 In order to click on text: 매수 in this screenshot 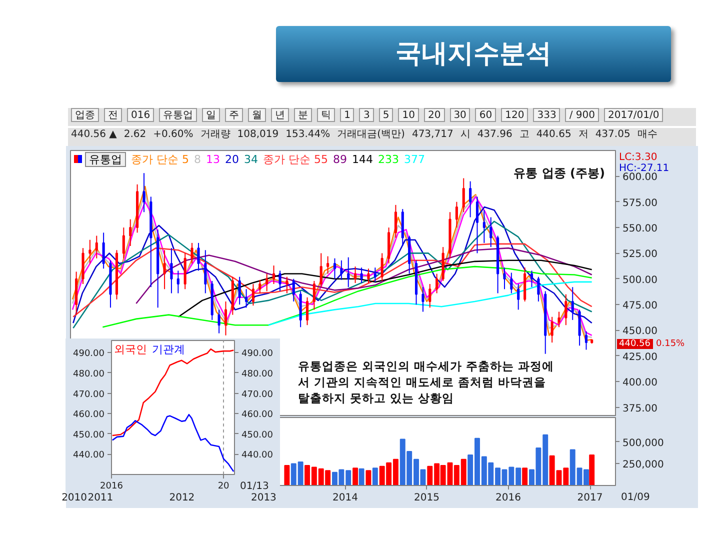, I will do `click(647, 135)`.